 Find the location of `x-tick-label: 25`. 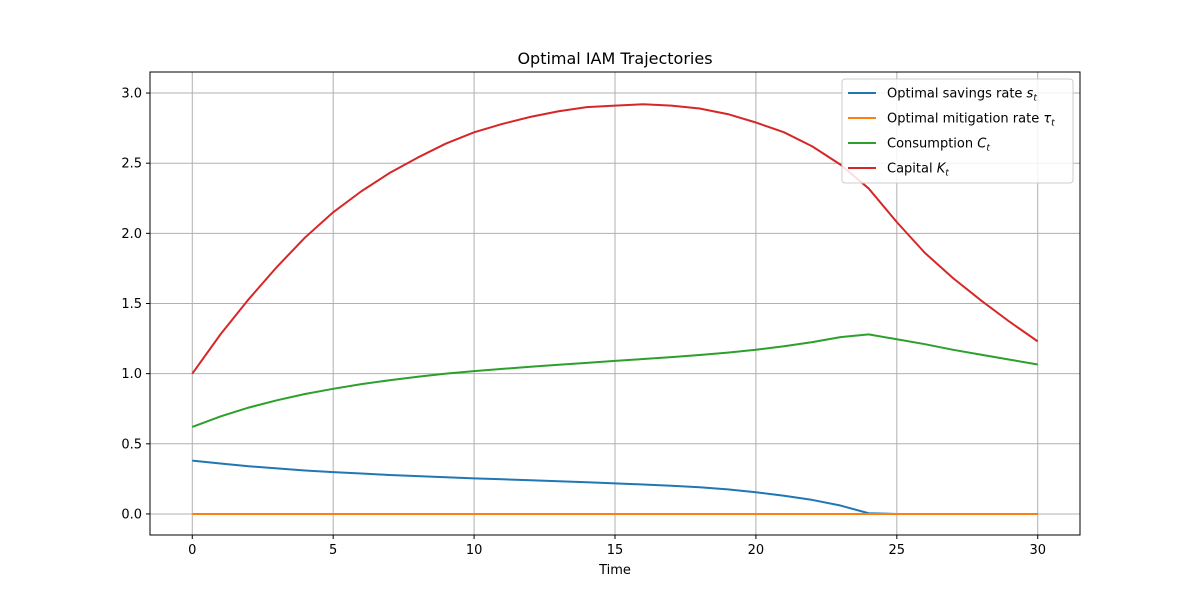

x-tick-label: 25 is located at coordinates (897, 550).